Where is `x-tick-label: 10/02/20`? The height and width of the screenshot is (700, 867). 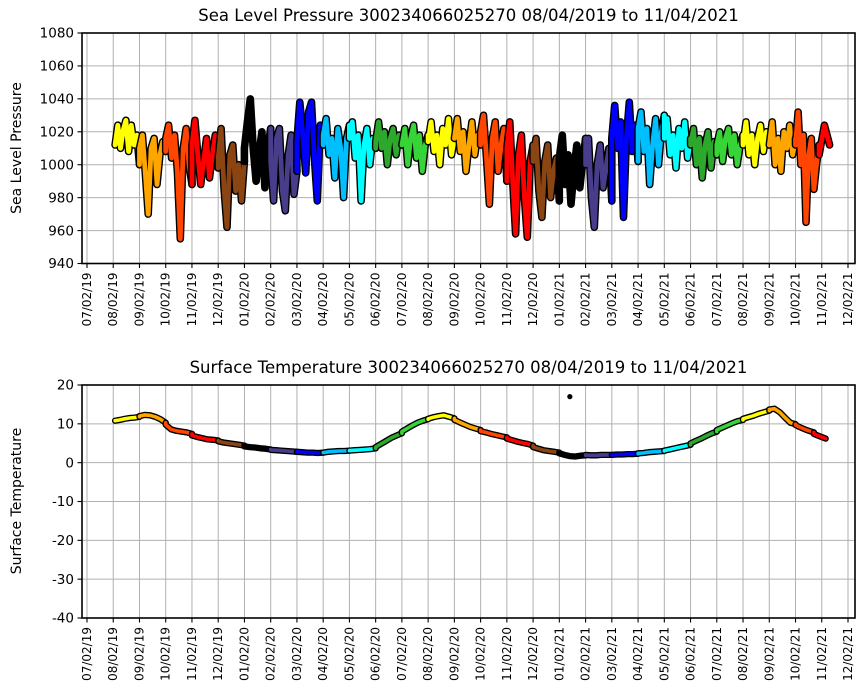
x-tick-label: 10/02/20 is located at coordinates (481, 299).